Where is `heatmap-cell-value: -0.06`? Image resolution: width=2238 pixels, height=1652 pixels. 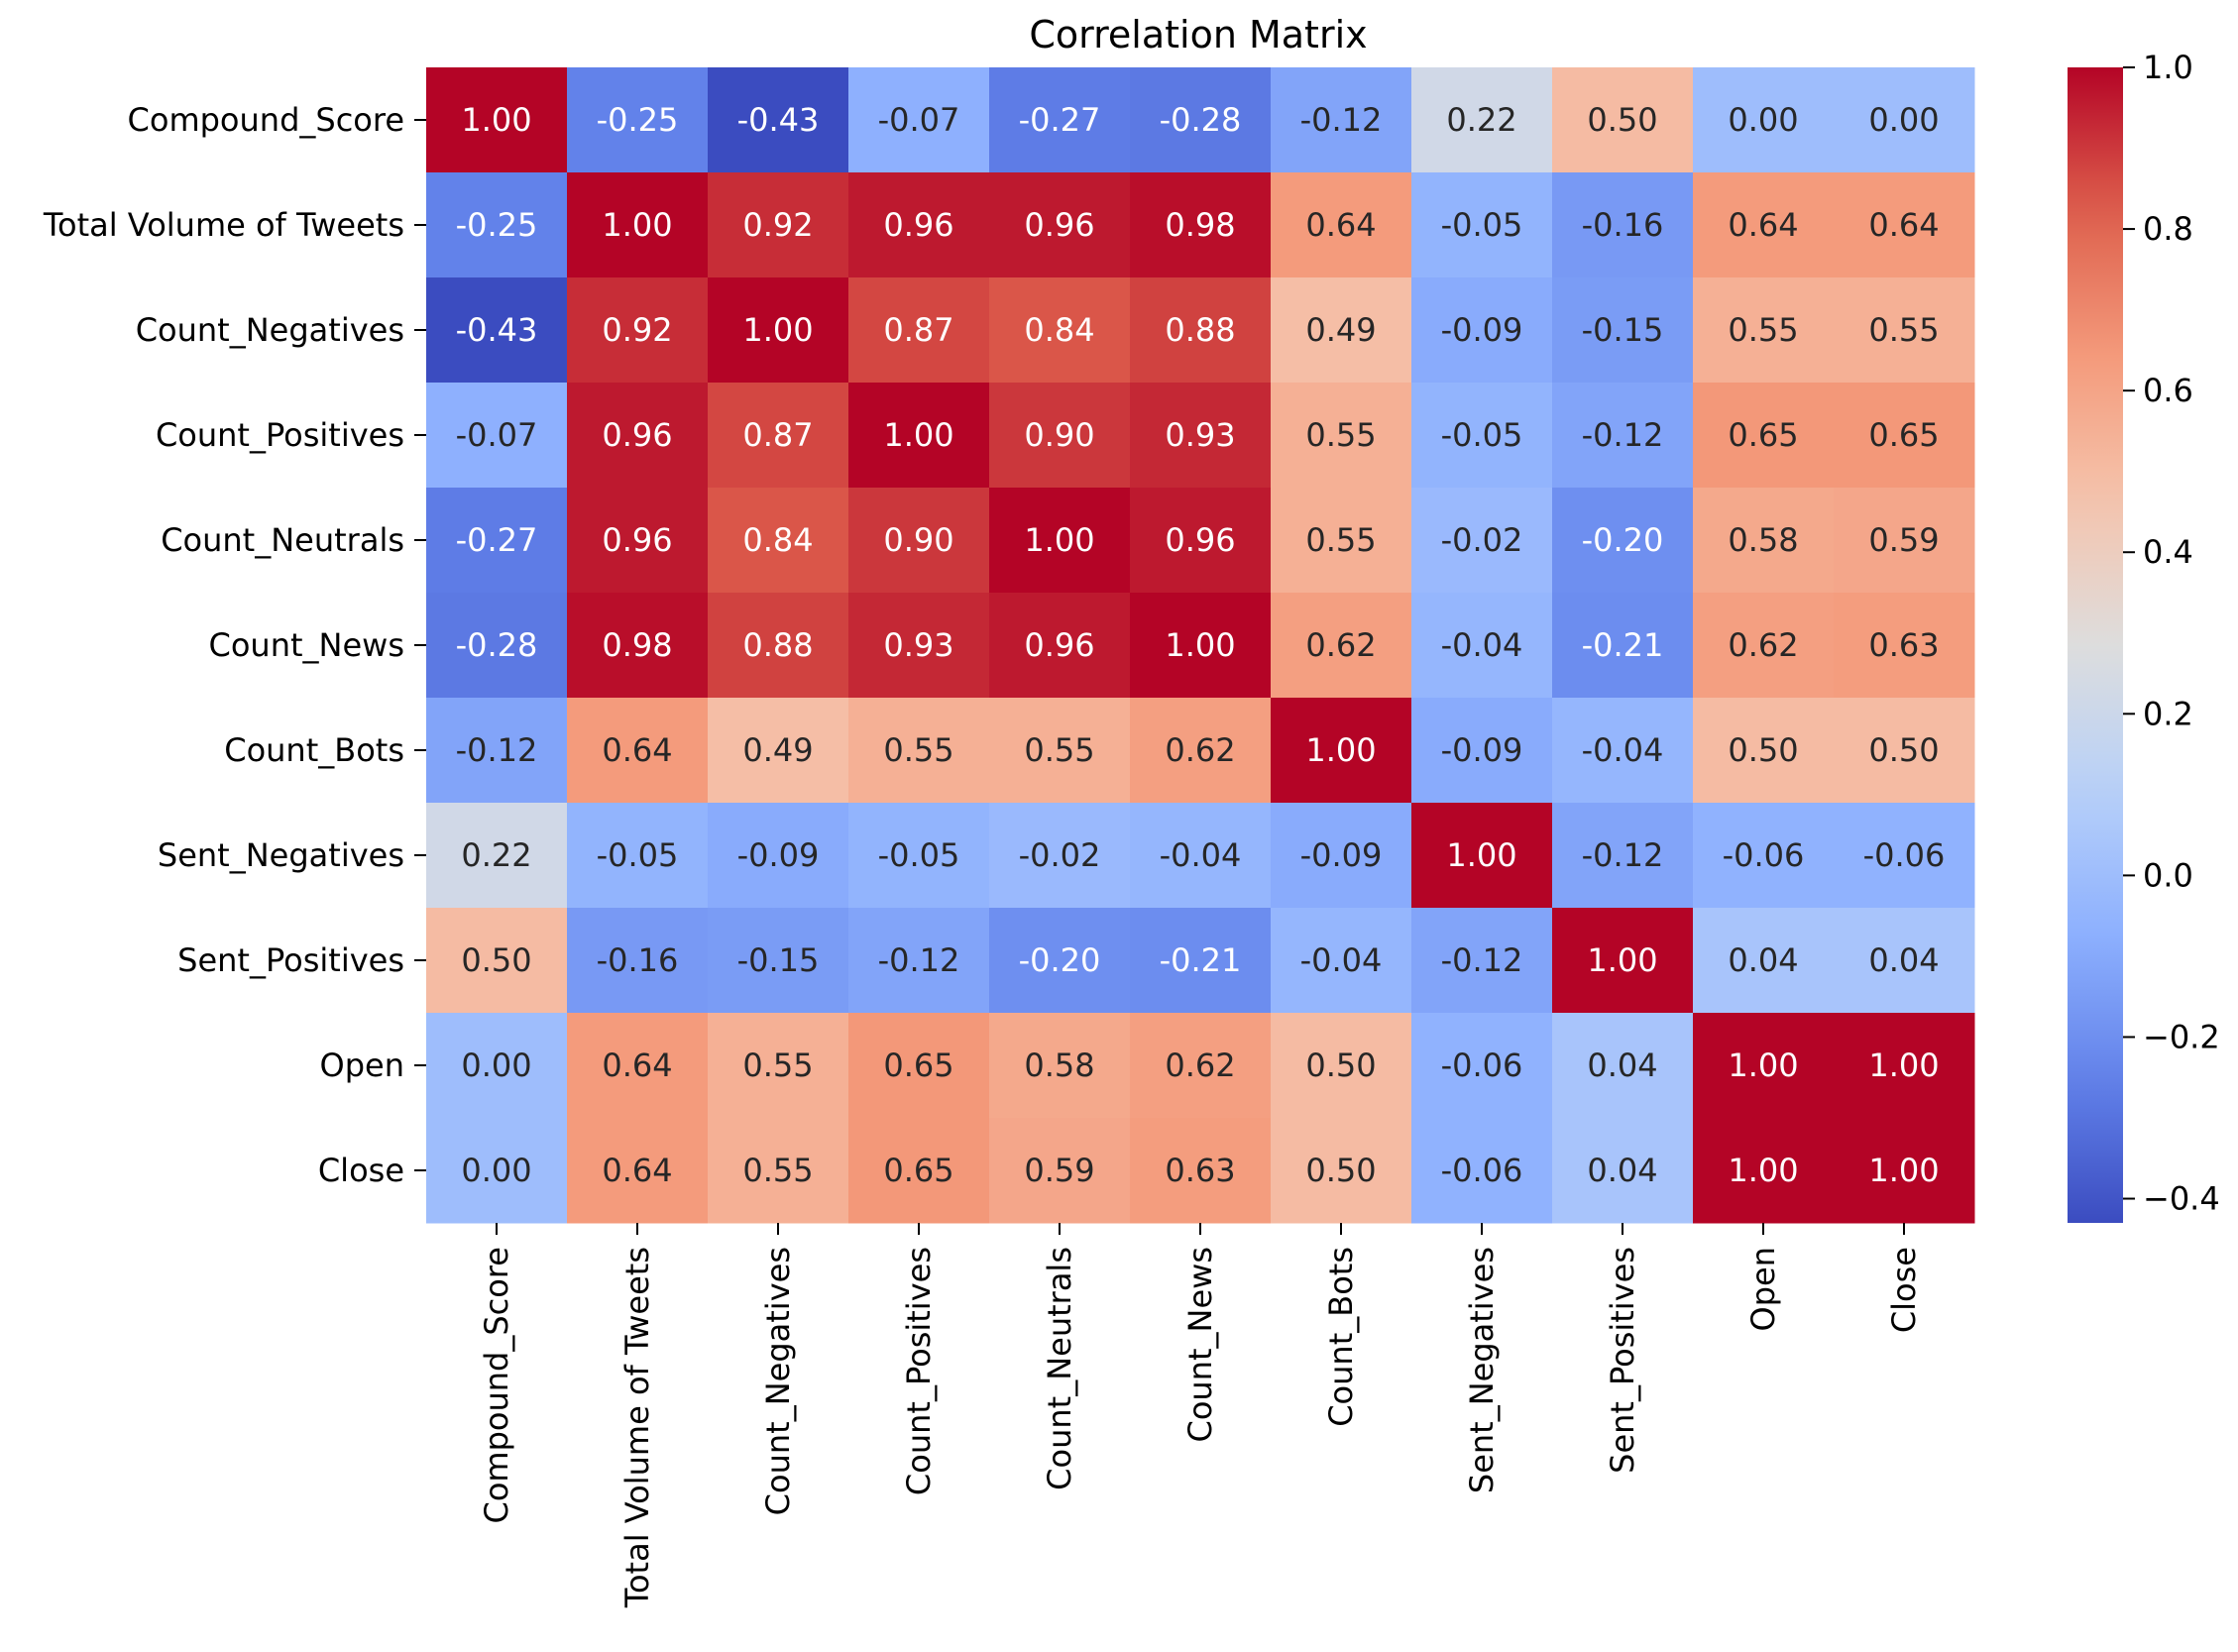
heatmap-cell-value: -0.06 is located at coordinates (1904, 855).